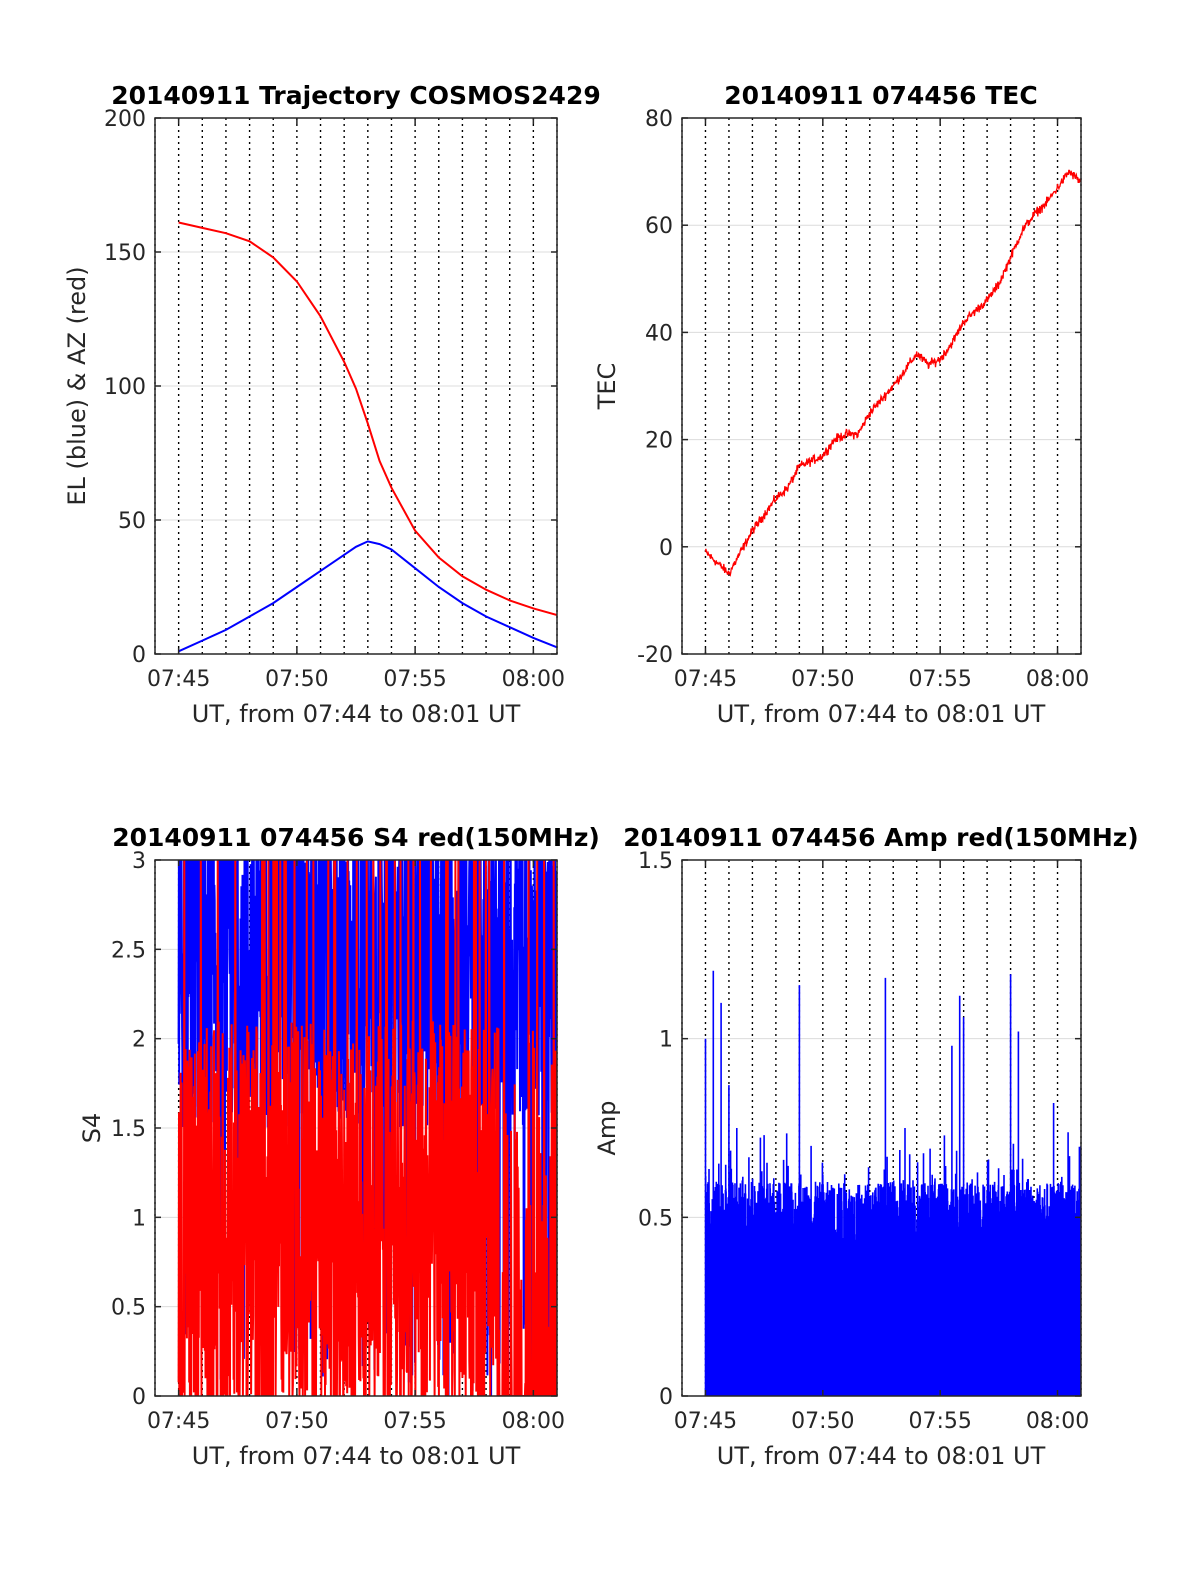 This screenshot has width=1200, height=1575. Describe the element at coordinates (881, 714) in the screenshot. I see `tec-xlabel: UT, from 07:44 to 08:01 UT` at that location.